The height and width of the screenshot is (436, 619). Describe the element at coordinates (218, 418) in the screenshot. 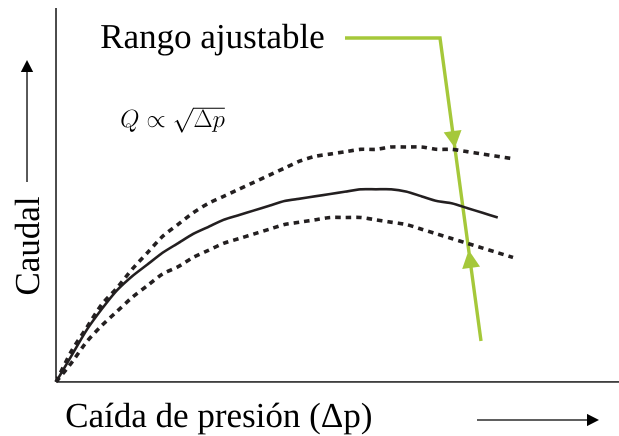

I see `x-axis-title: Caída de presión (Δp)` at that location.